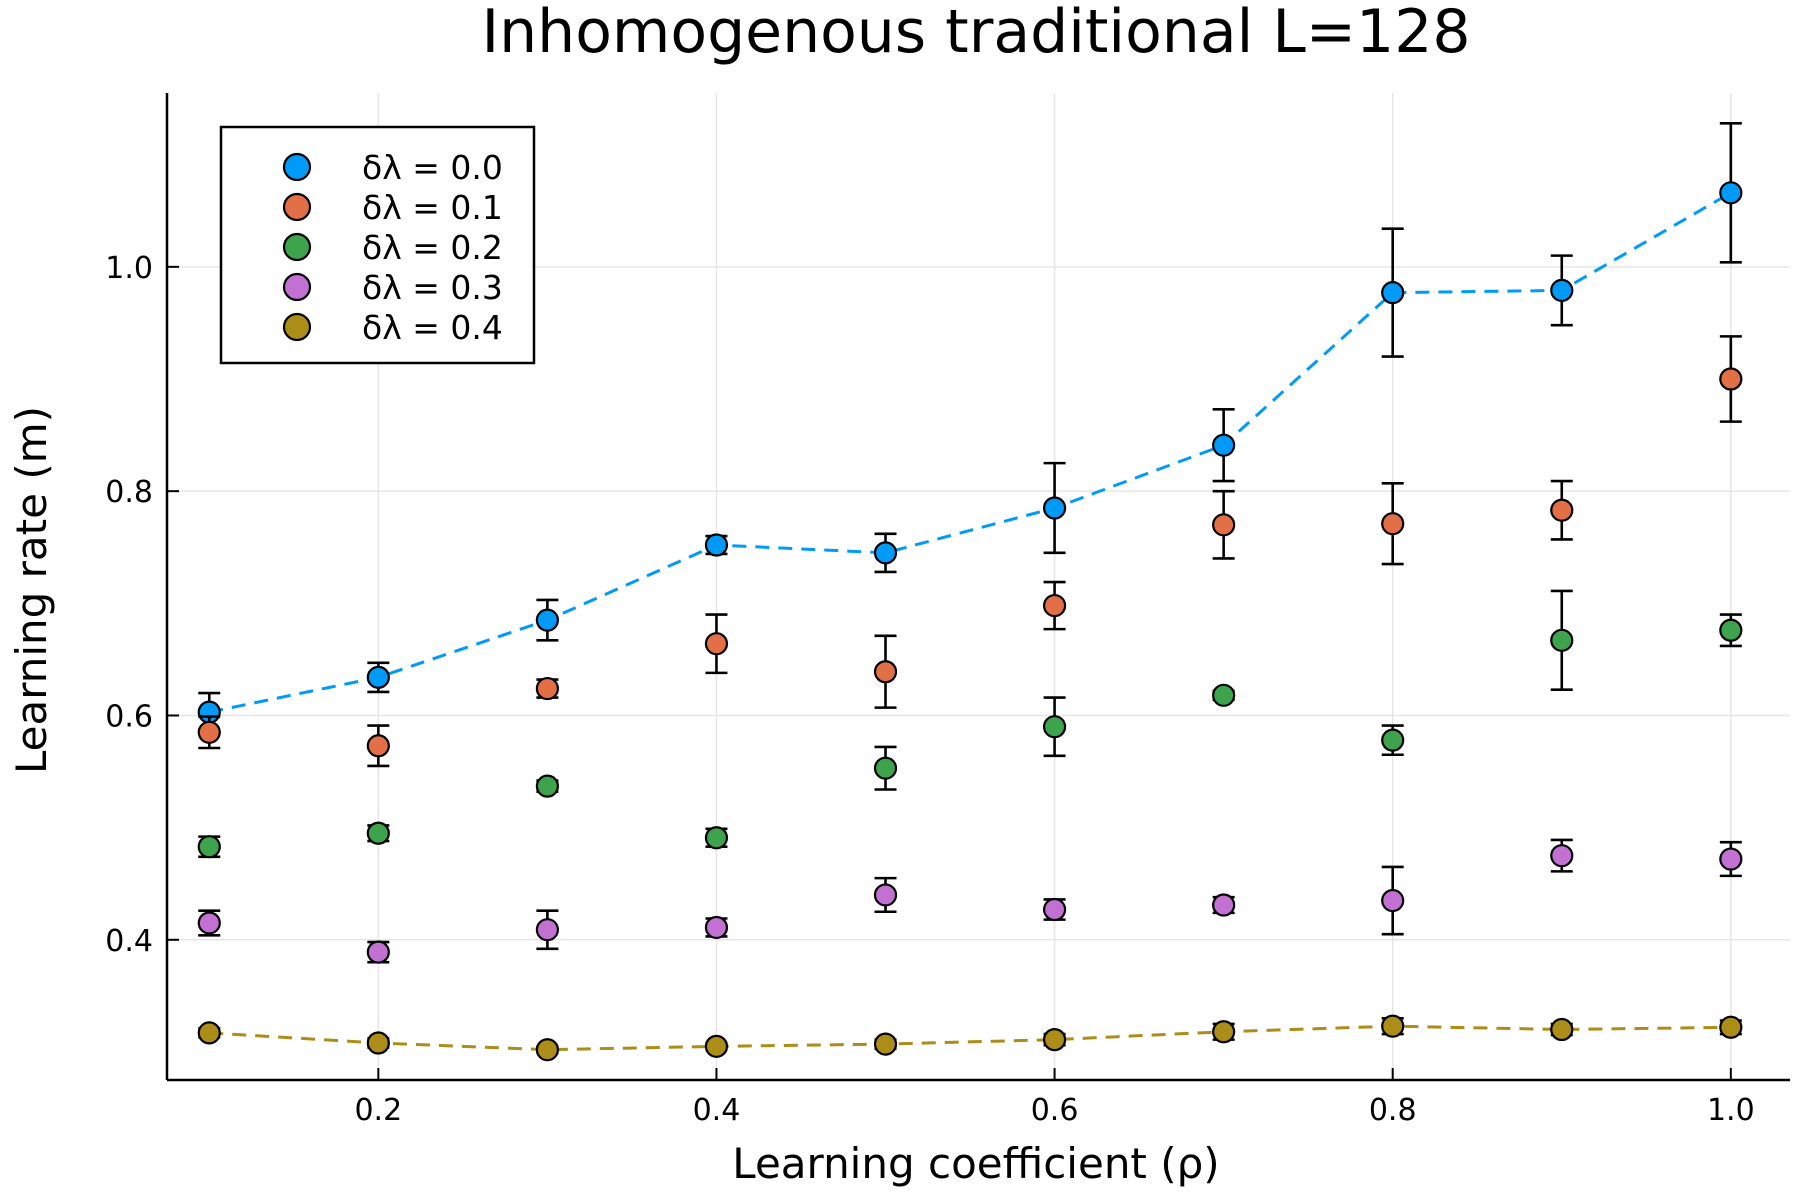 The width and height of the screenshot is (1800, 1200). Describe the element at coordinates (1731, 1110) in the screenshot. I see `x-tick-label: 1.0` at that location.